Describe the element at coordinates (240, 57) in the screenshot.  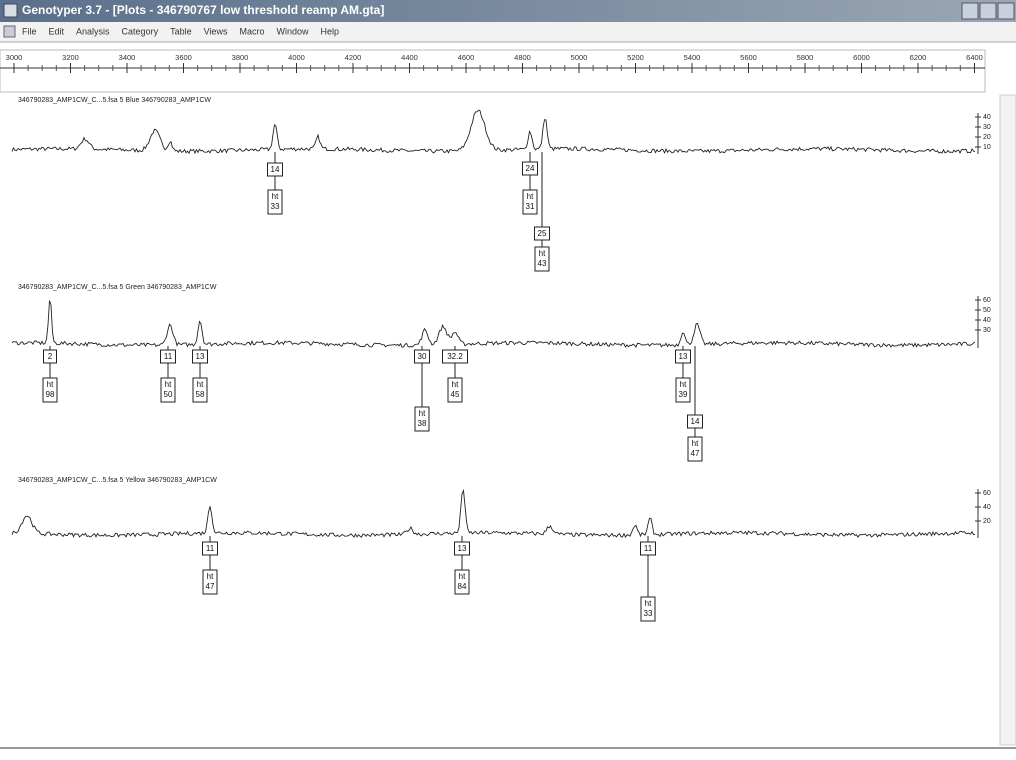
I see `ruler-label: 3800` at that location.